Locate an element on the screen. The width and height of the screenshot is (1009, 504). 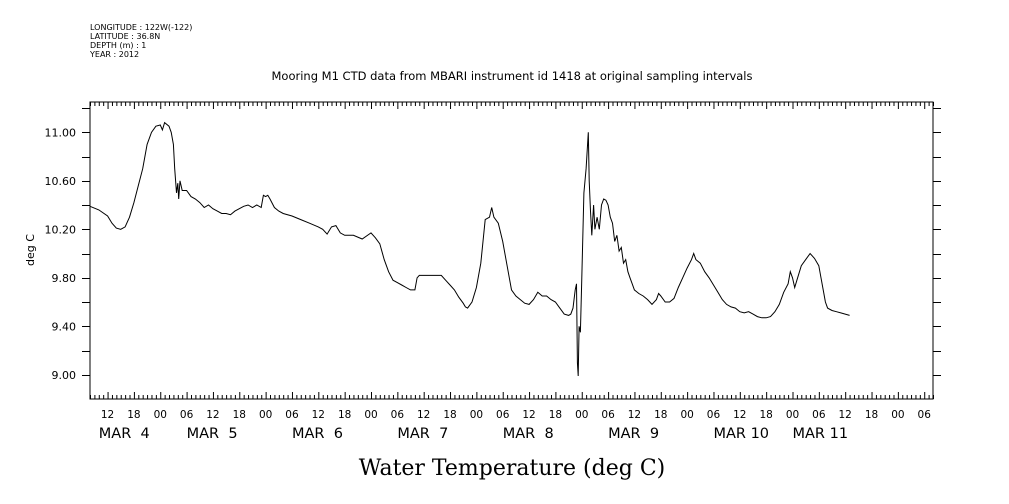
y-tick-label: 9.40 is located at coordinates (64, 326).